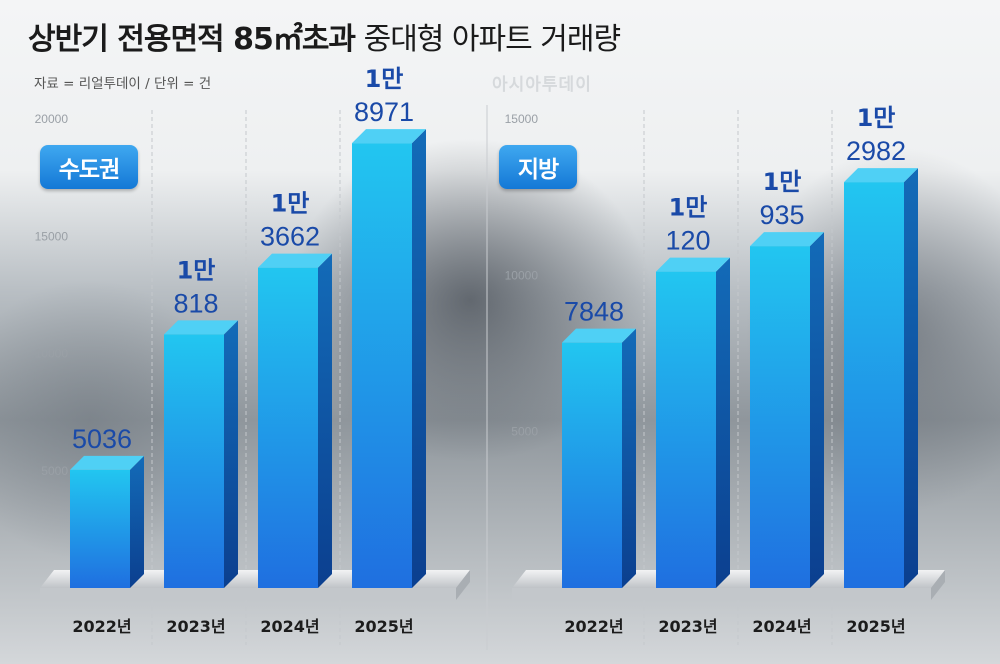 This screenshot has width=1000, height=664. Describe the element at coordinates (594, 312) in the screenshot. I see `value-label: 7848` at that location.